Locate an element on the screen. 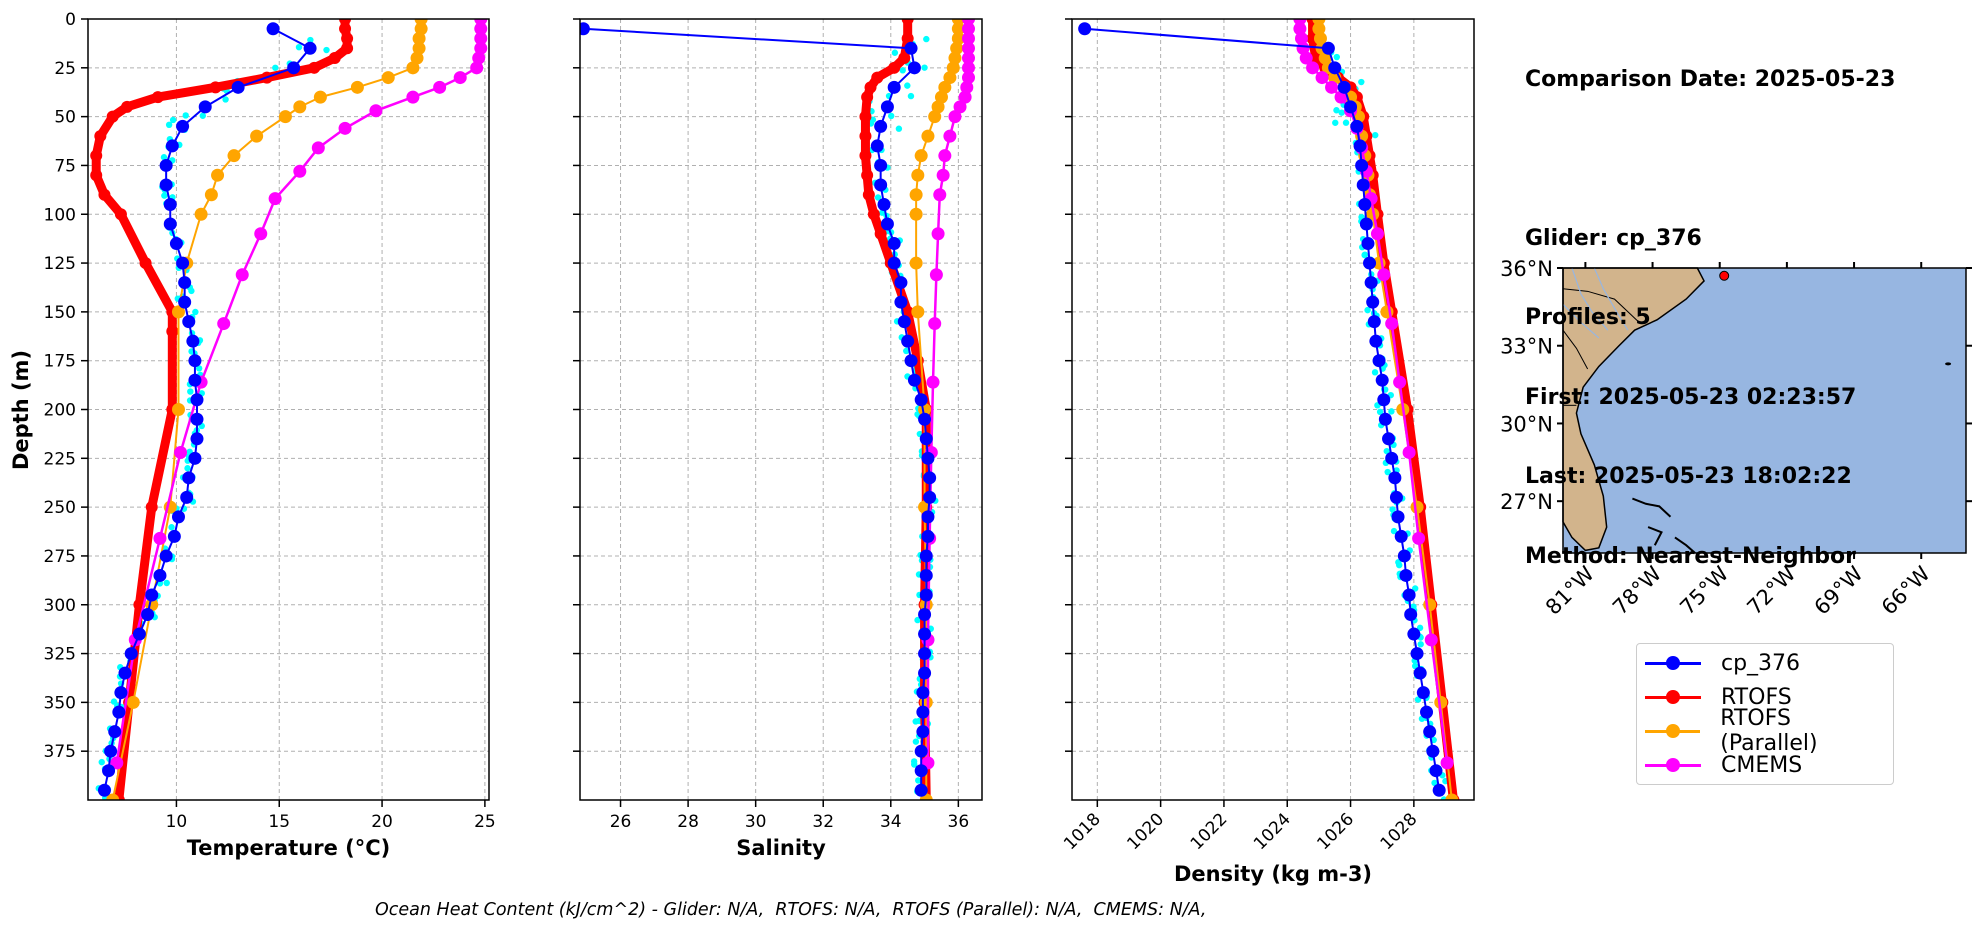  x-tick-label: 25 is located at coordinates (485, 822).